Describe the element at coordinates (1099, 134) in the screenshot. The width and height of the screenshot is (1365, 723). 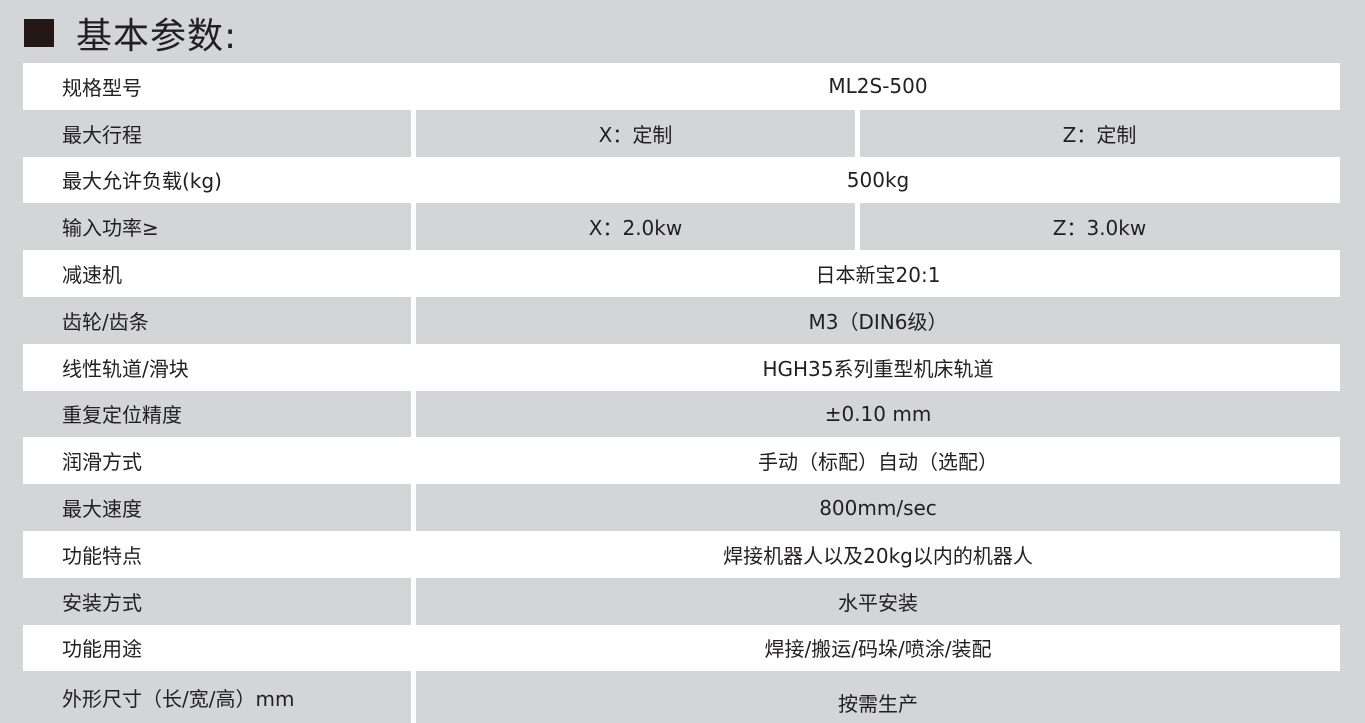
I see `param-value-z: Z：定制` at that location.